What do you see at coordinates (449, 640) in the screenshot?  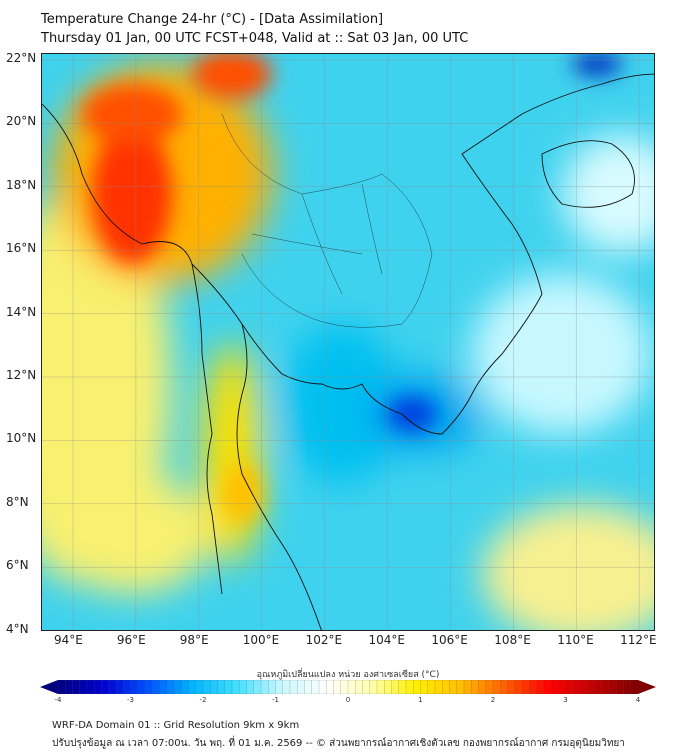 I see `lon-tick: 106°E` at bounding box center [449, 640].